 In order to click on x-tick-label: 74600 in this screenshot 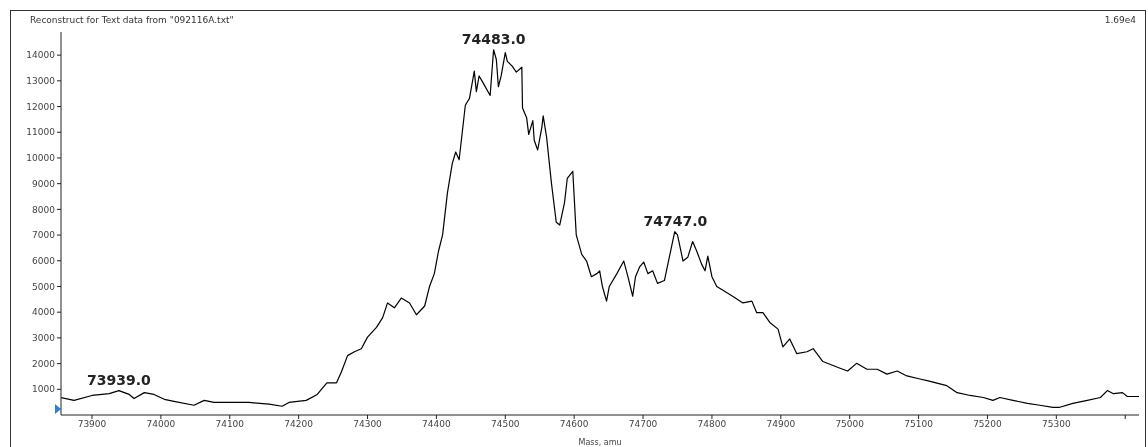, I will do `click(574, 424)`.